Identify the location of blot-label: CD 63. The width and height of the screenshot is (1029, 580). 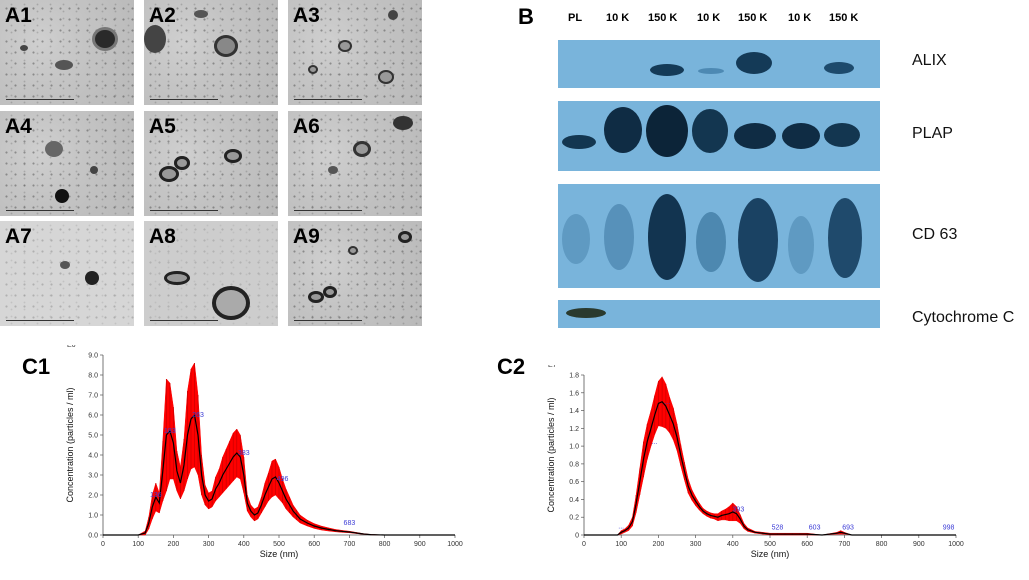
(935, 234).